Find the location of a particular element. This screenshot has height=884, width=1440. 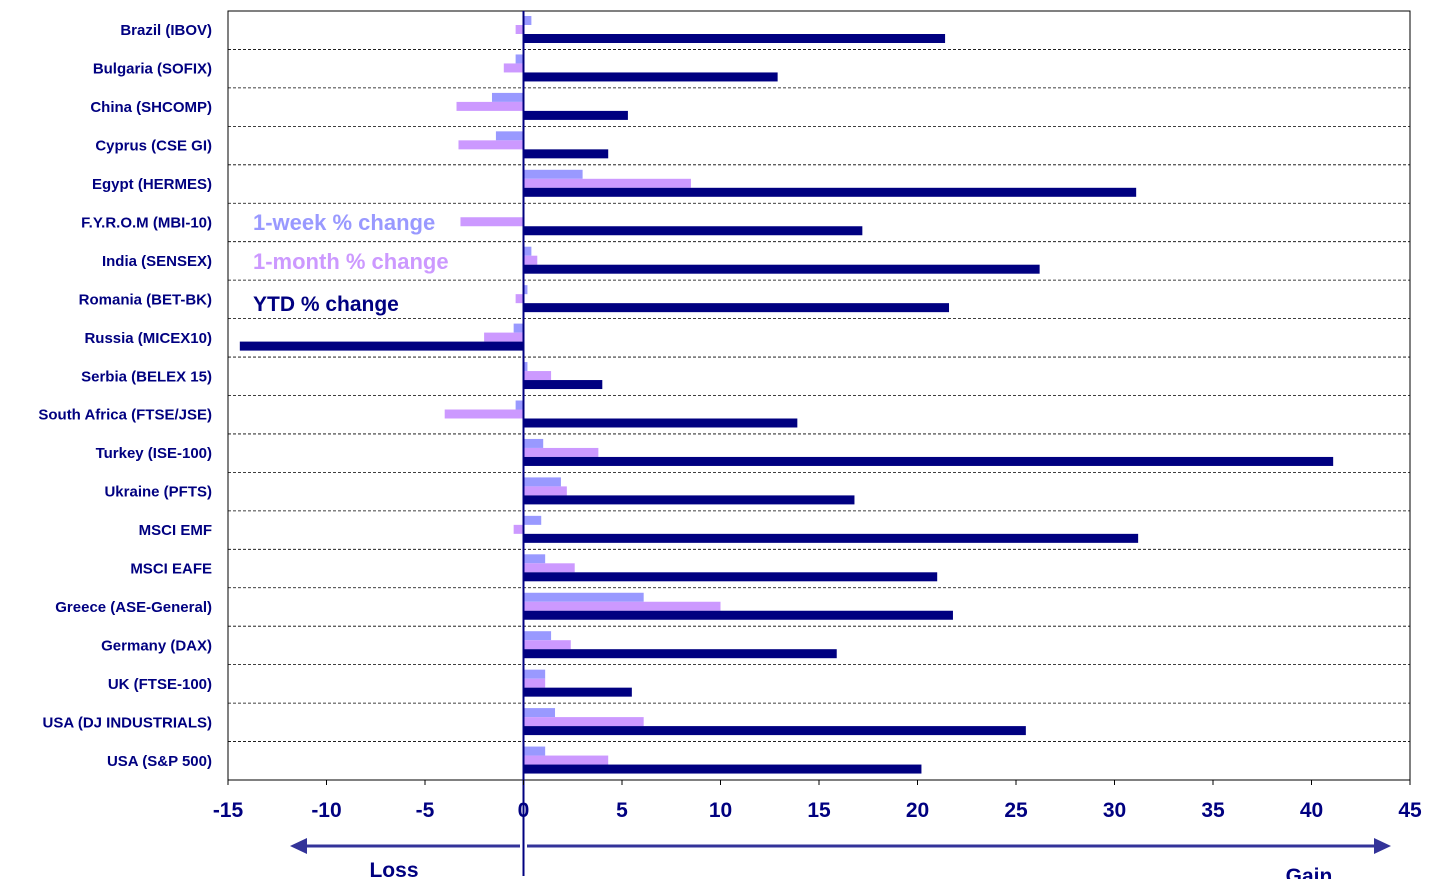

legend-label-ytd-change: YTD % change is located at coordinates (326, 304).